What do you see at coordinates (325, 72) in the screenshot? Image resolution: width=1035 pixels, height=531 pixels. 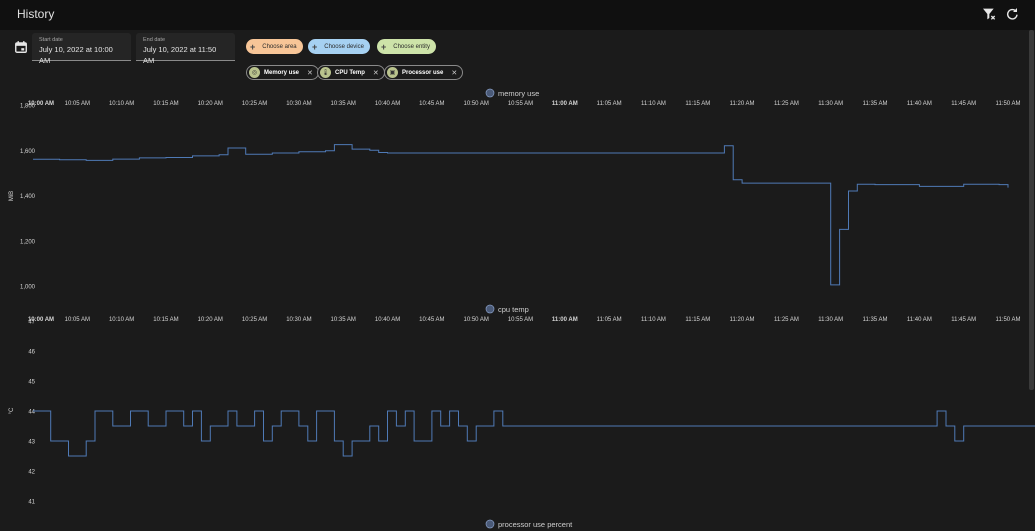 I see `thermometer-icon: 🌡︎` at bounding box center [325, 72].